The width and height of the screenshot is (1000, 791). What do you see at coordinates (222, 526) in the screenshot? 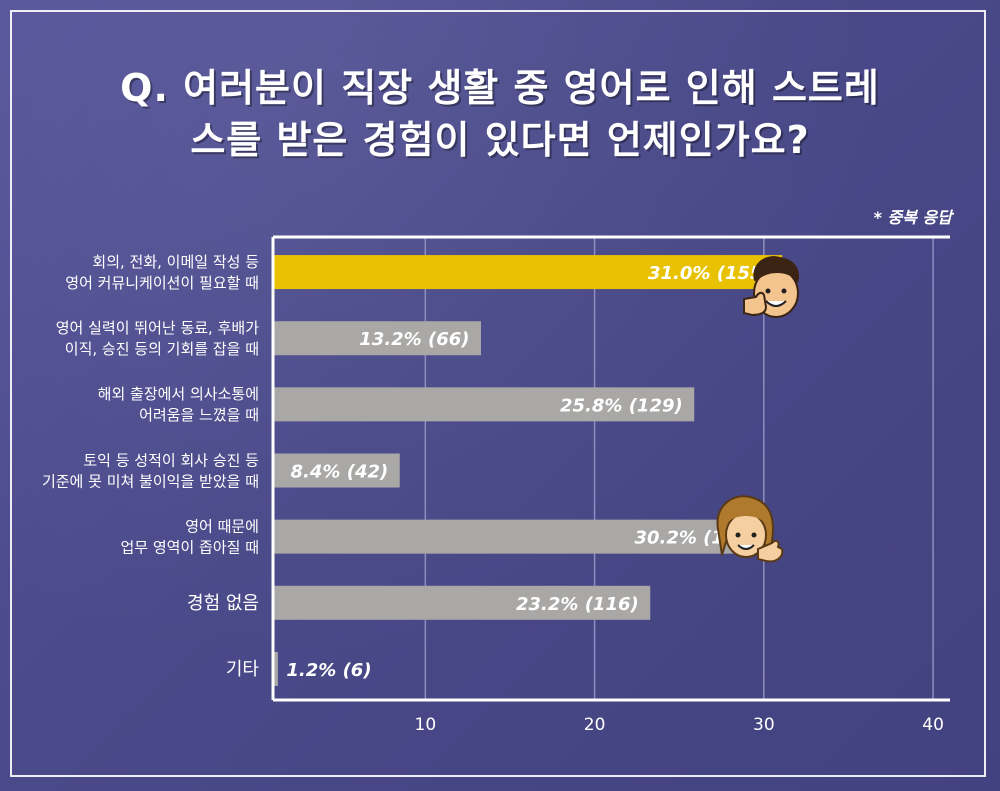
I see `category-label-4-line-0: 영어 때문에` at bounding box center [222, 526].